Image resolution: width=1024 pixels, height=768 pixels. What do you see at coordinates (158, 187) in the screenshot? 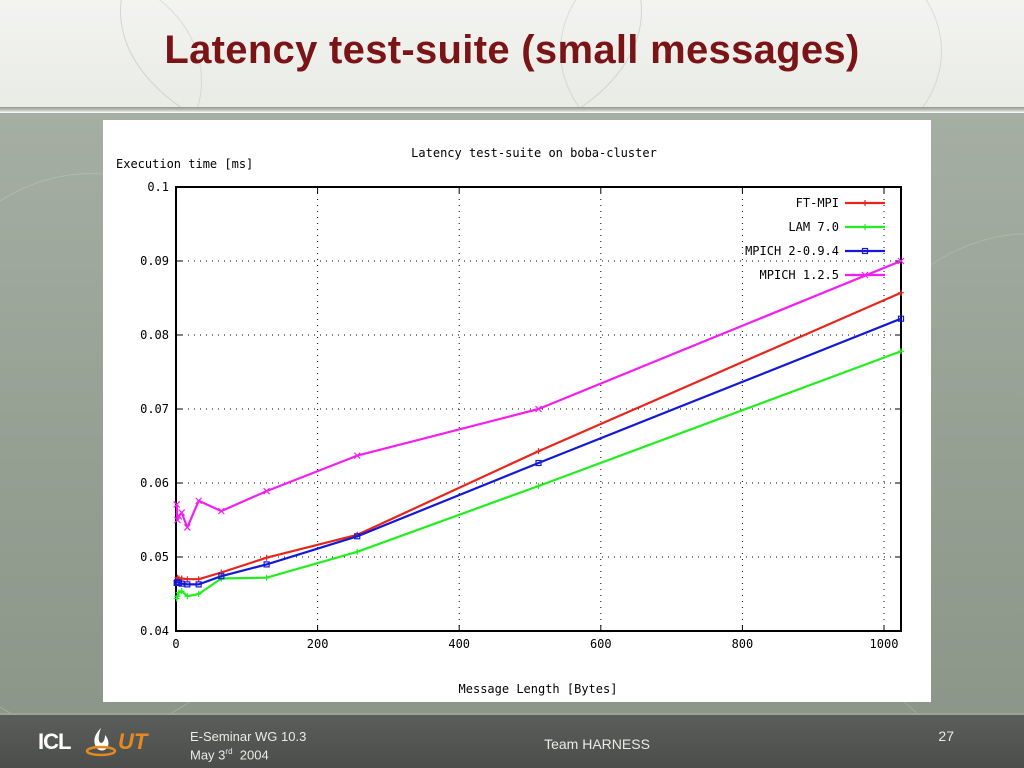
I see `y-tick-label: 0.1` at bounding box center [158, 187].